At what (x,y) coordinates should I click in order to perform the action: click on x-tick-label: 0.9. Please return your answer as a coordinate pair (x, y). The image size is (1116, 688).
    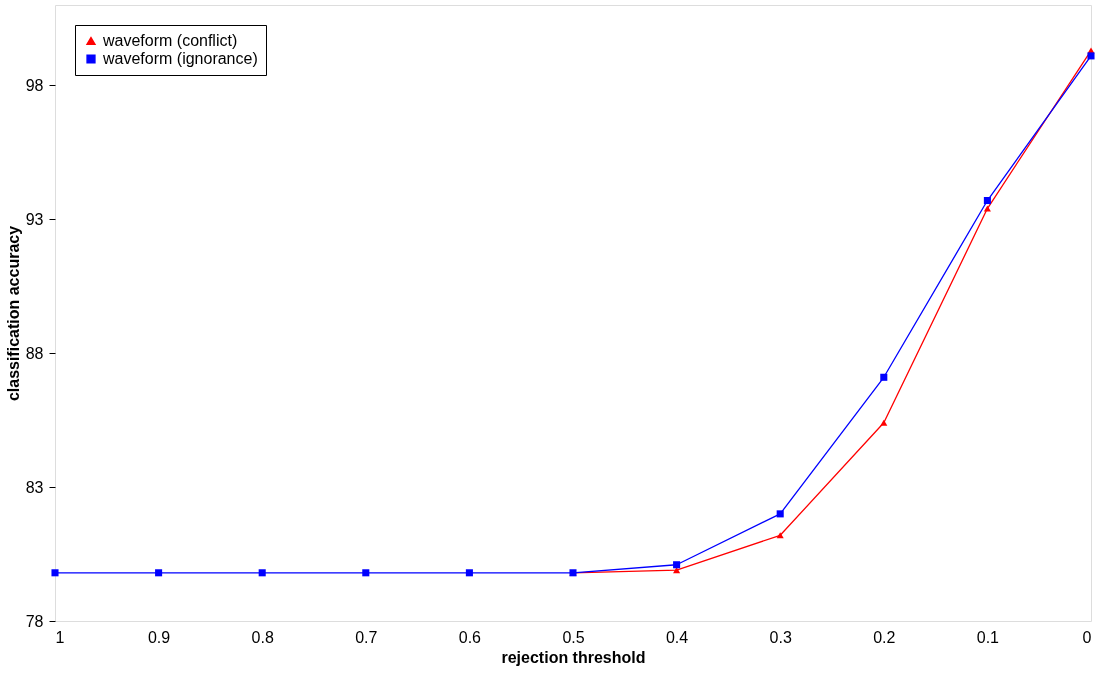
    Looking at the image, I should click on (159, 637).